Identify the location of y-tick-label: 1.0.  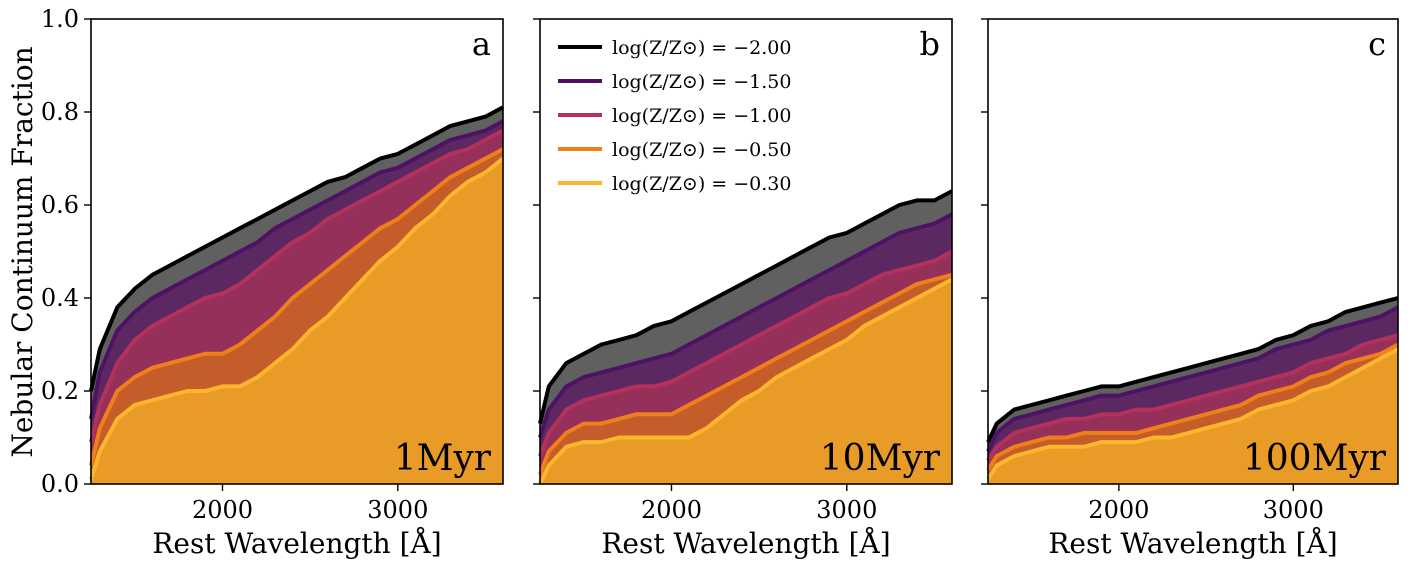
(60, 19).